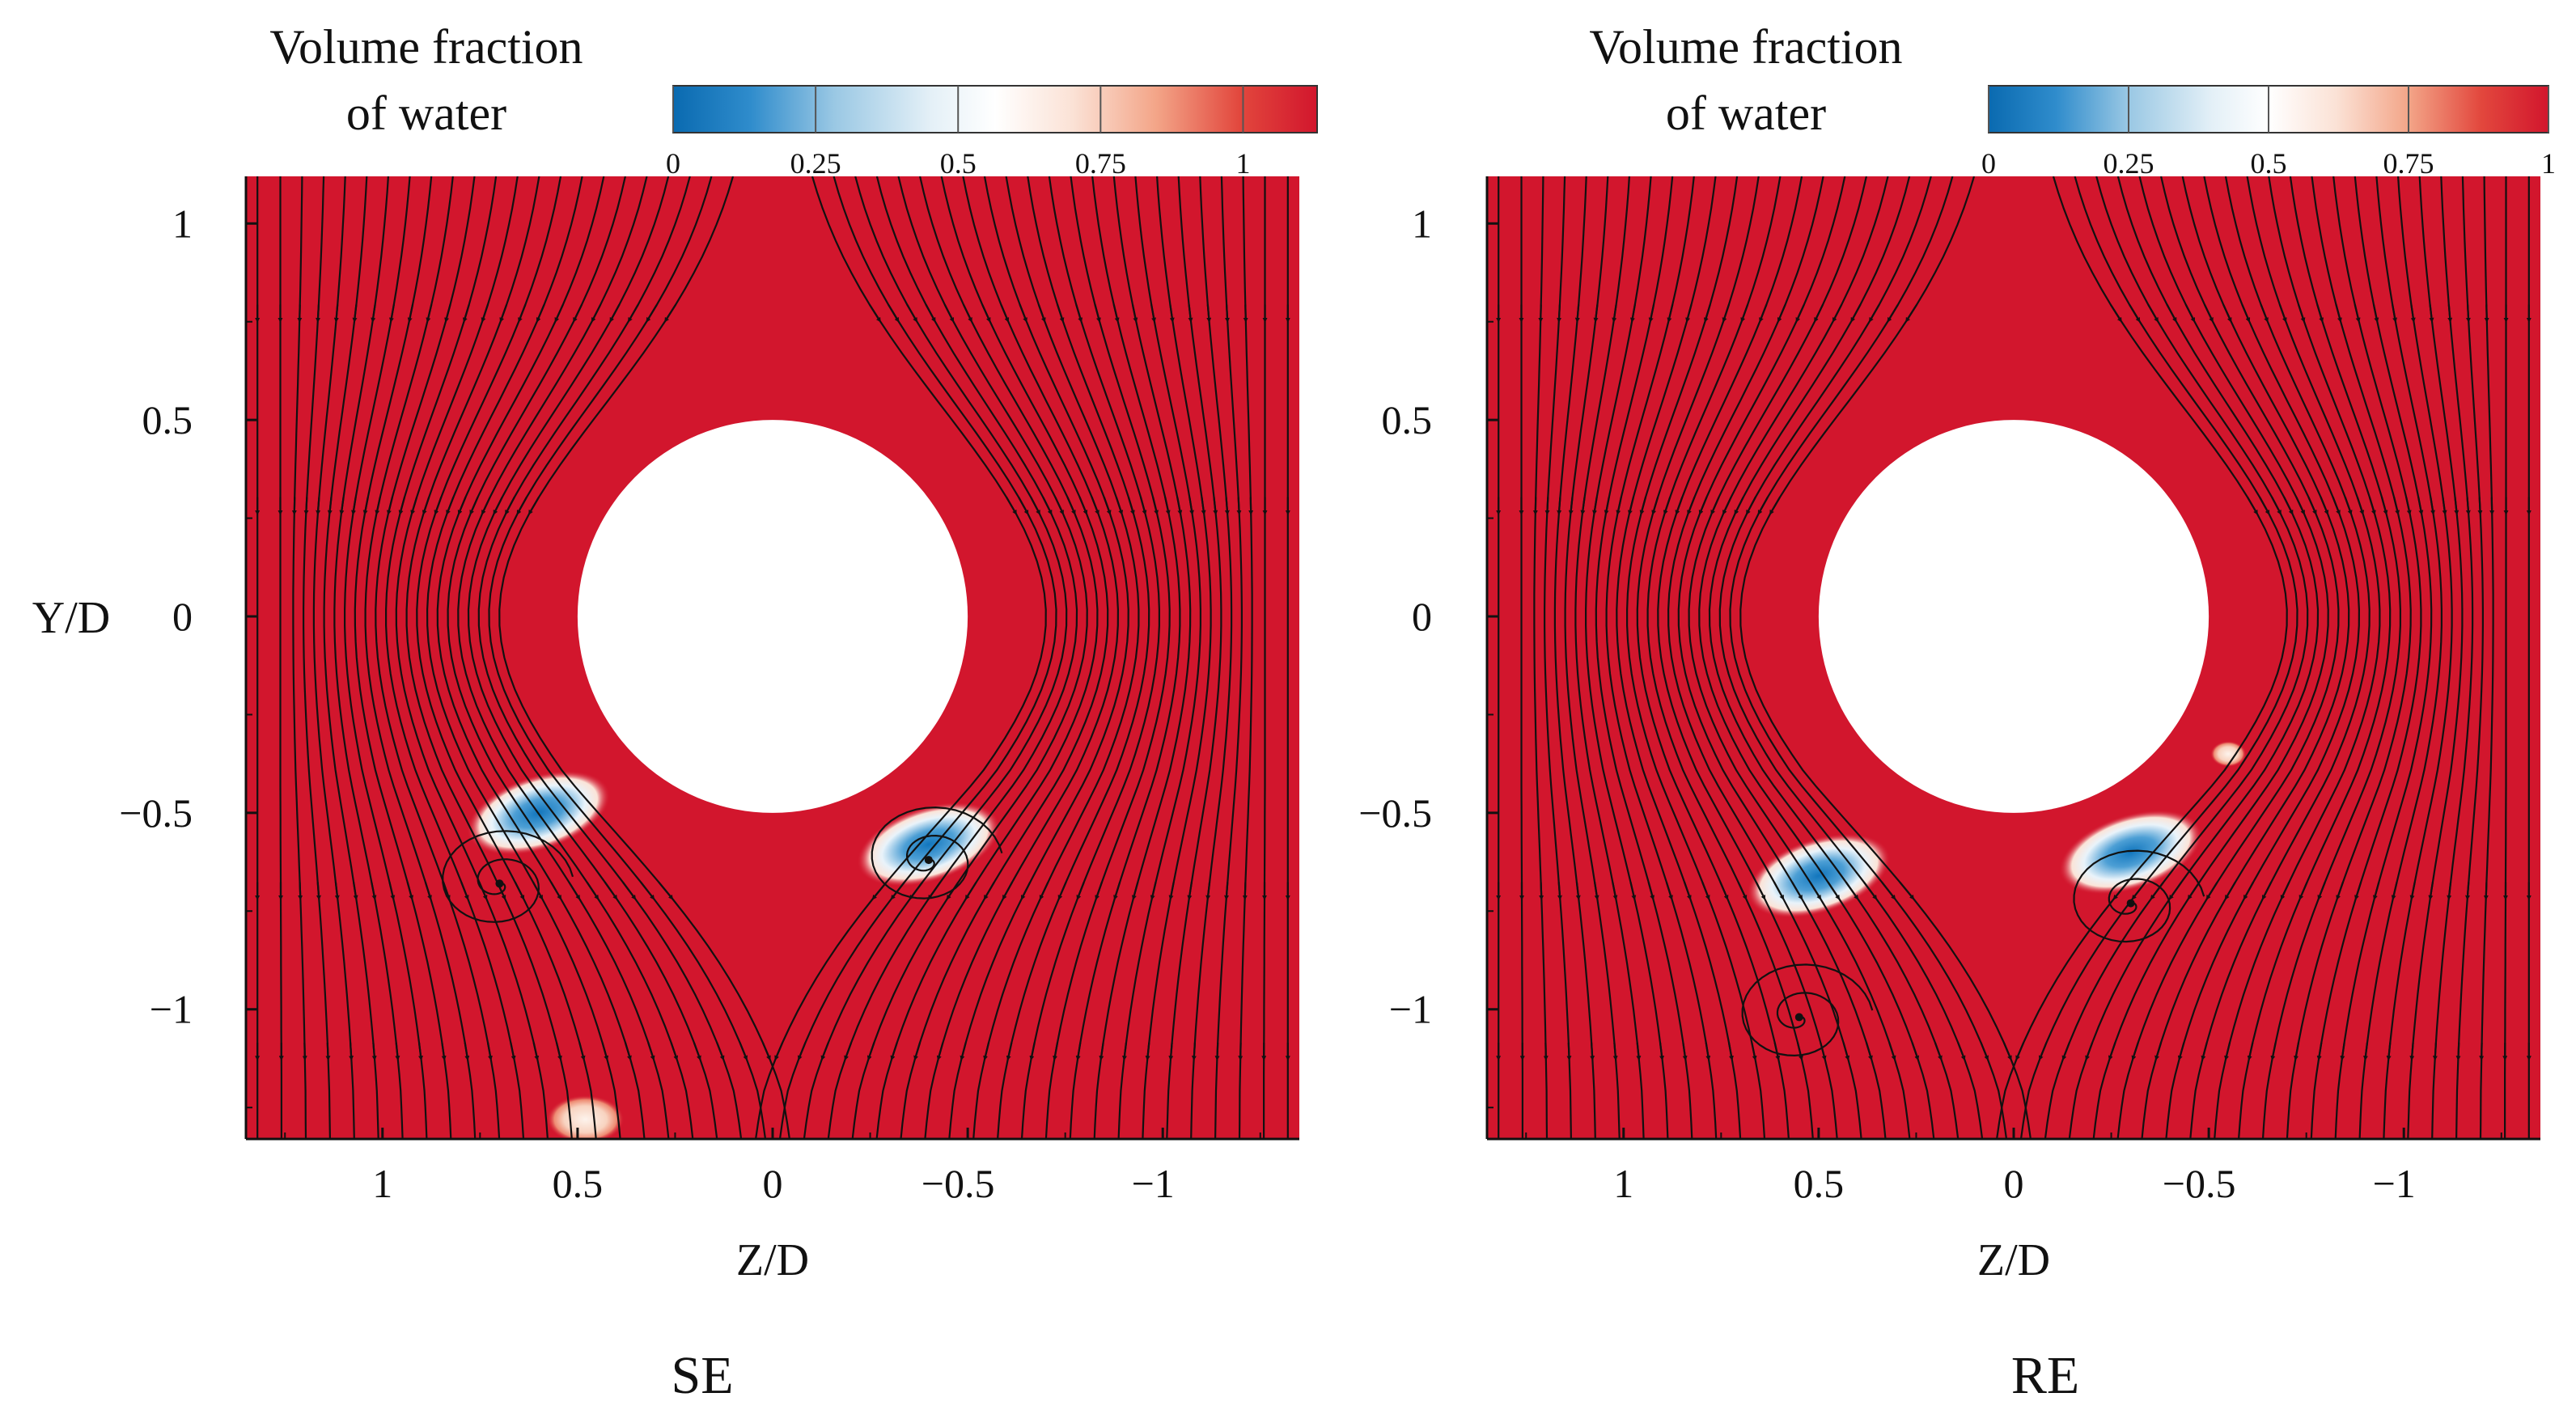 This screenshot has height=1414, width=2576. I want to click on x-tick-label: 0.5, so click(578, 1184).